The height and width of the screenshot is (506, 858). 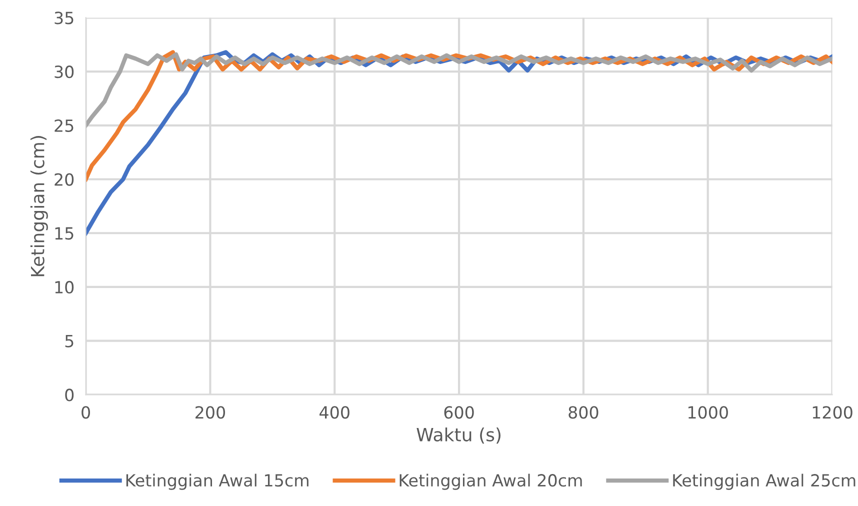 What do you see at coordinates (39, 206) in the screenshot?
I see `y-axis-title: Ketinggian (cm)` at bounding box center [39, 206].